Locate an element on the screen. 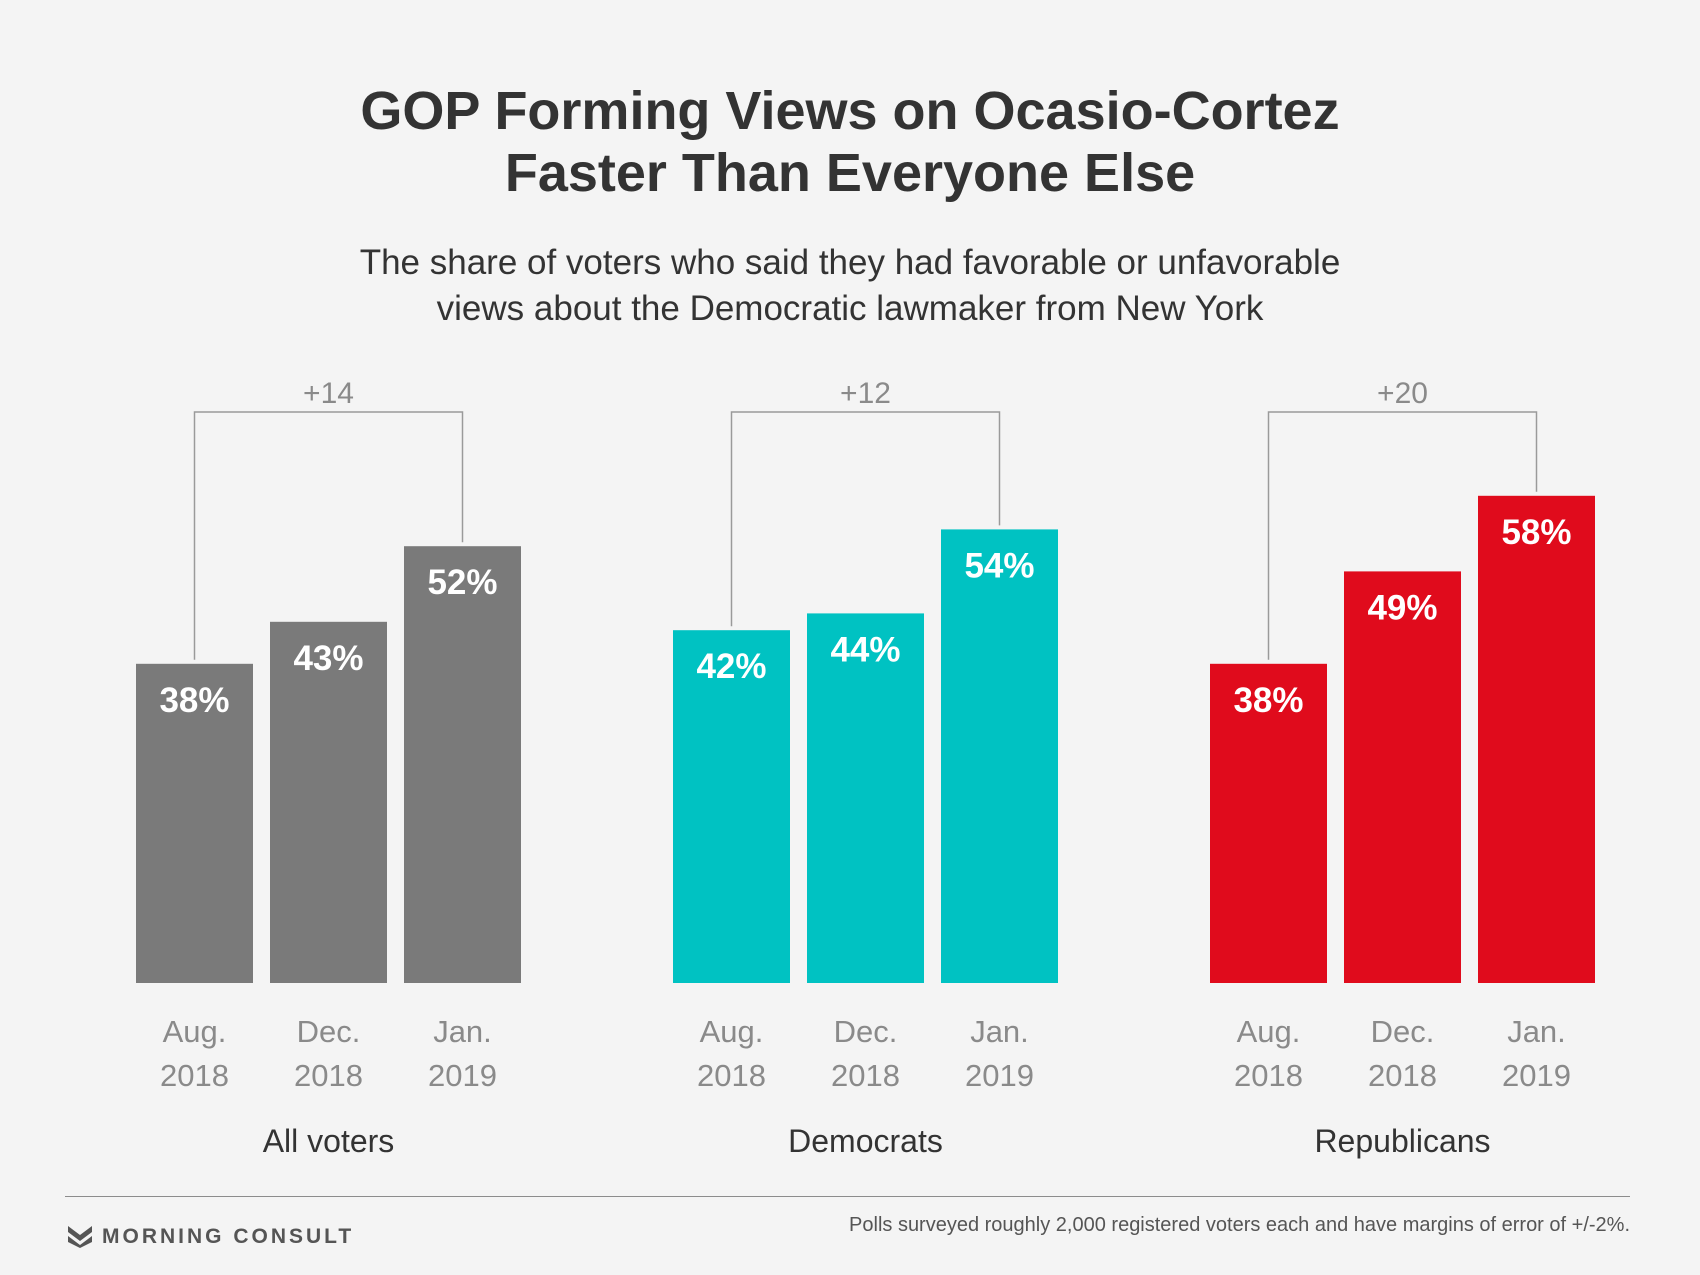 The height and width of the screenshot is (1275, 1700). data-label: 44% is located at coordinates (865, 649).